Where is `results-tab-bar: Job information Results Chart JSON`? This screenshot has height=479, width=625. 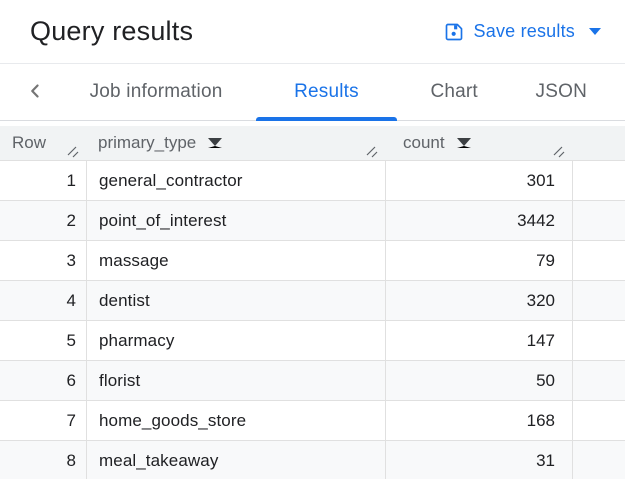 results-tab-bar: Job information Results Chart JSON is located at coordinates (312, 92).